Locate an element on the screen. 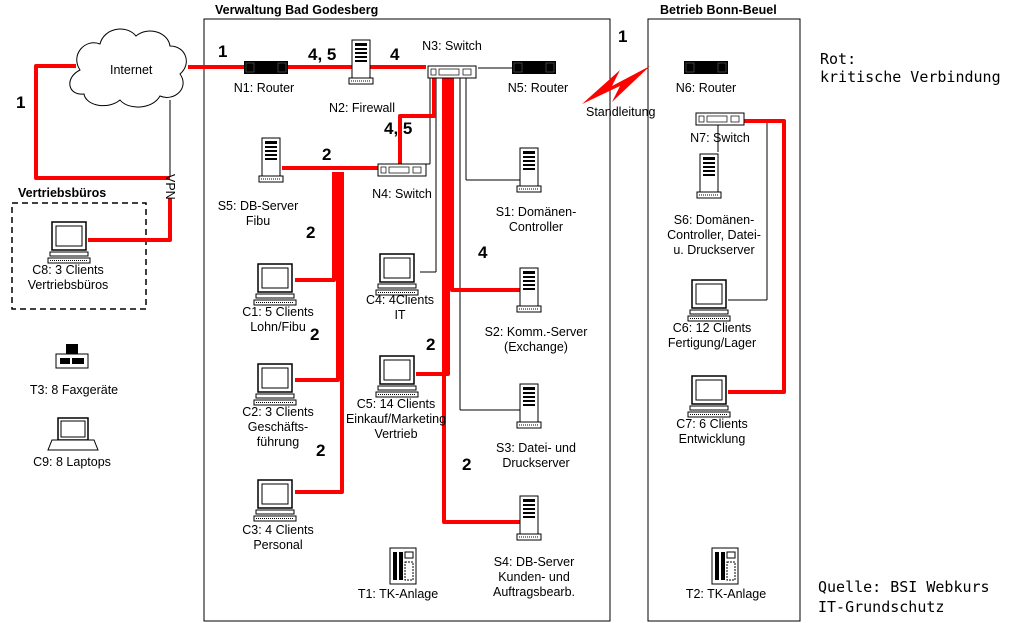 This screenshot has width=1011, height=623. node-label-s3: Druckserver is located at coordinates (535, 463).